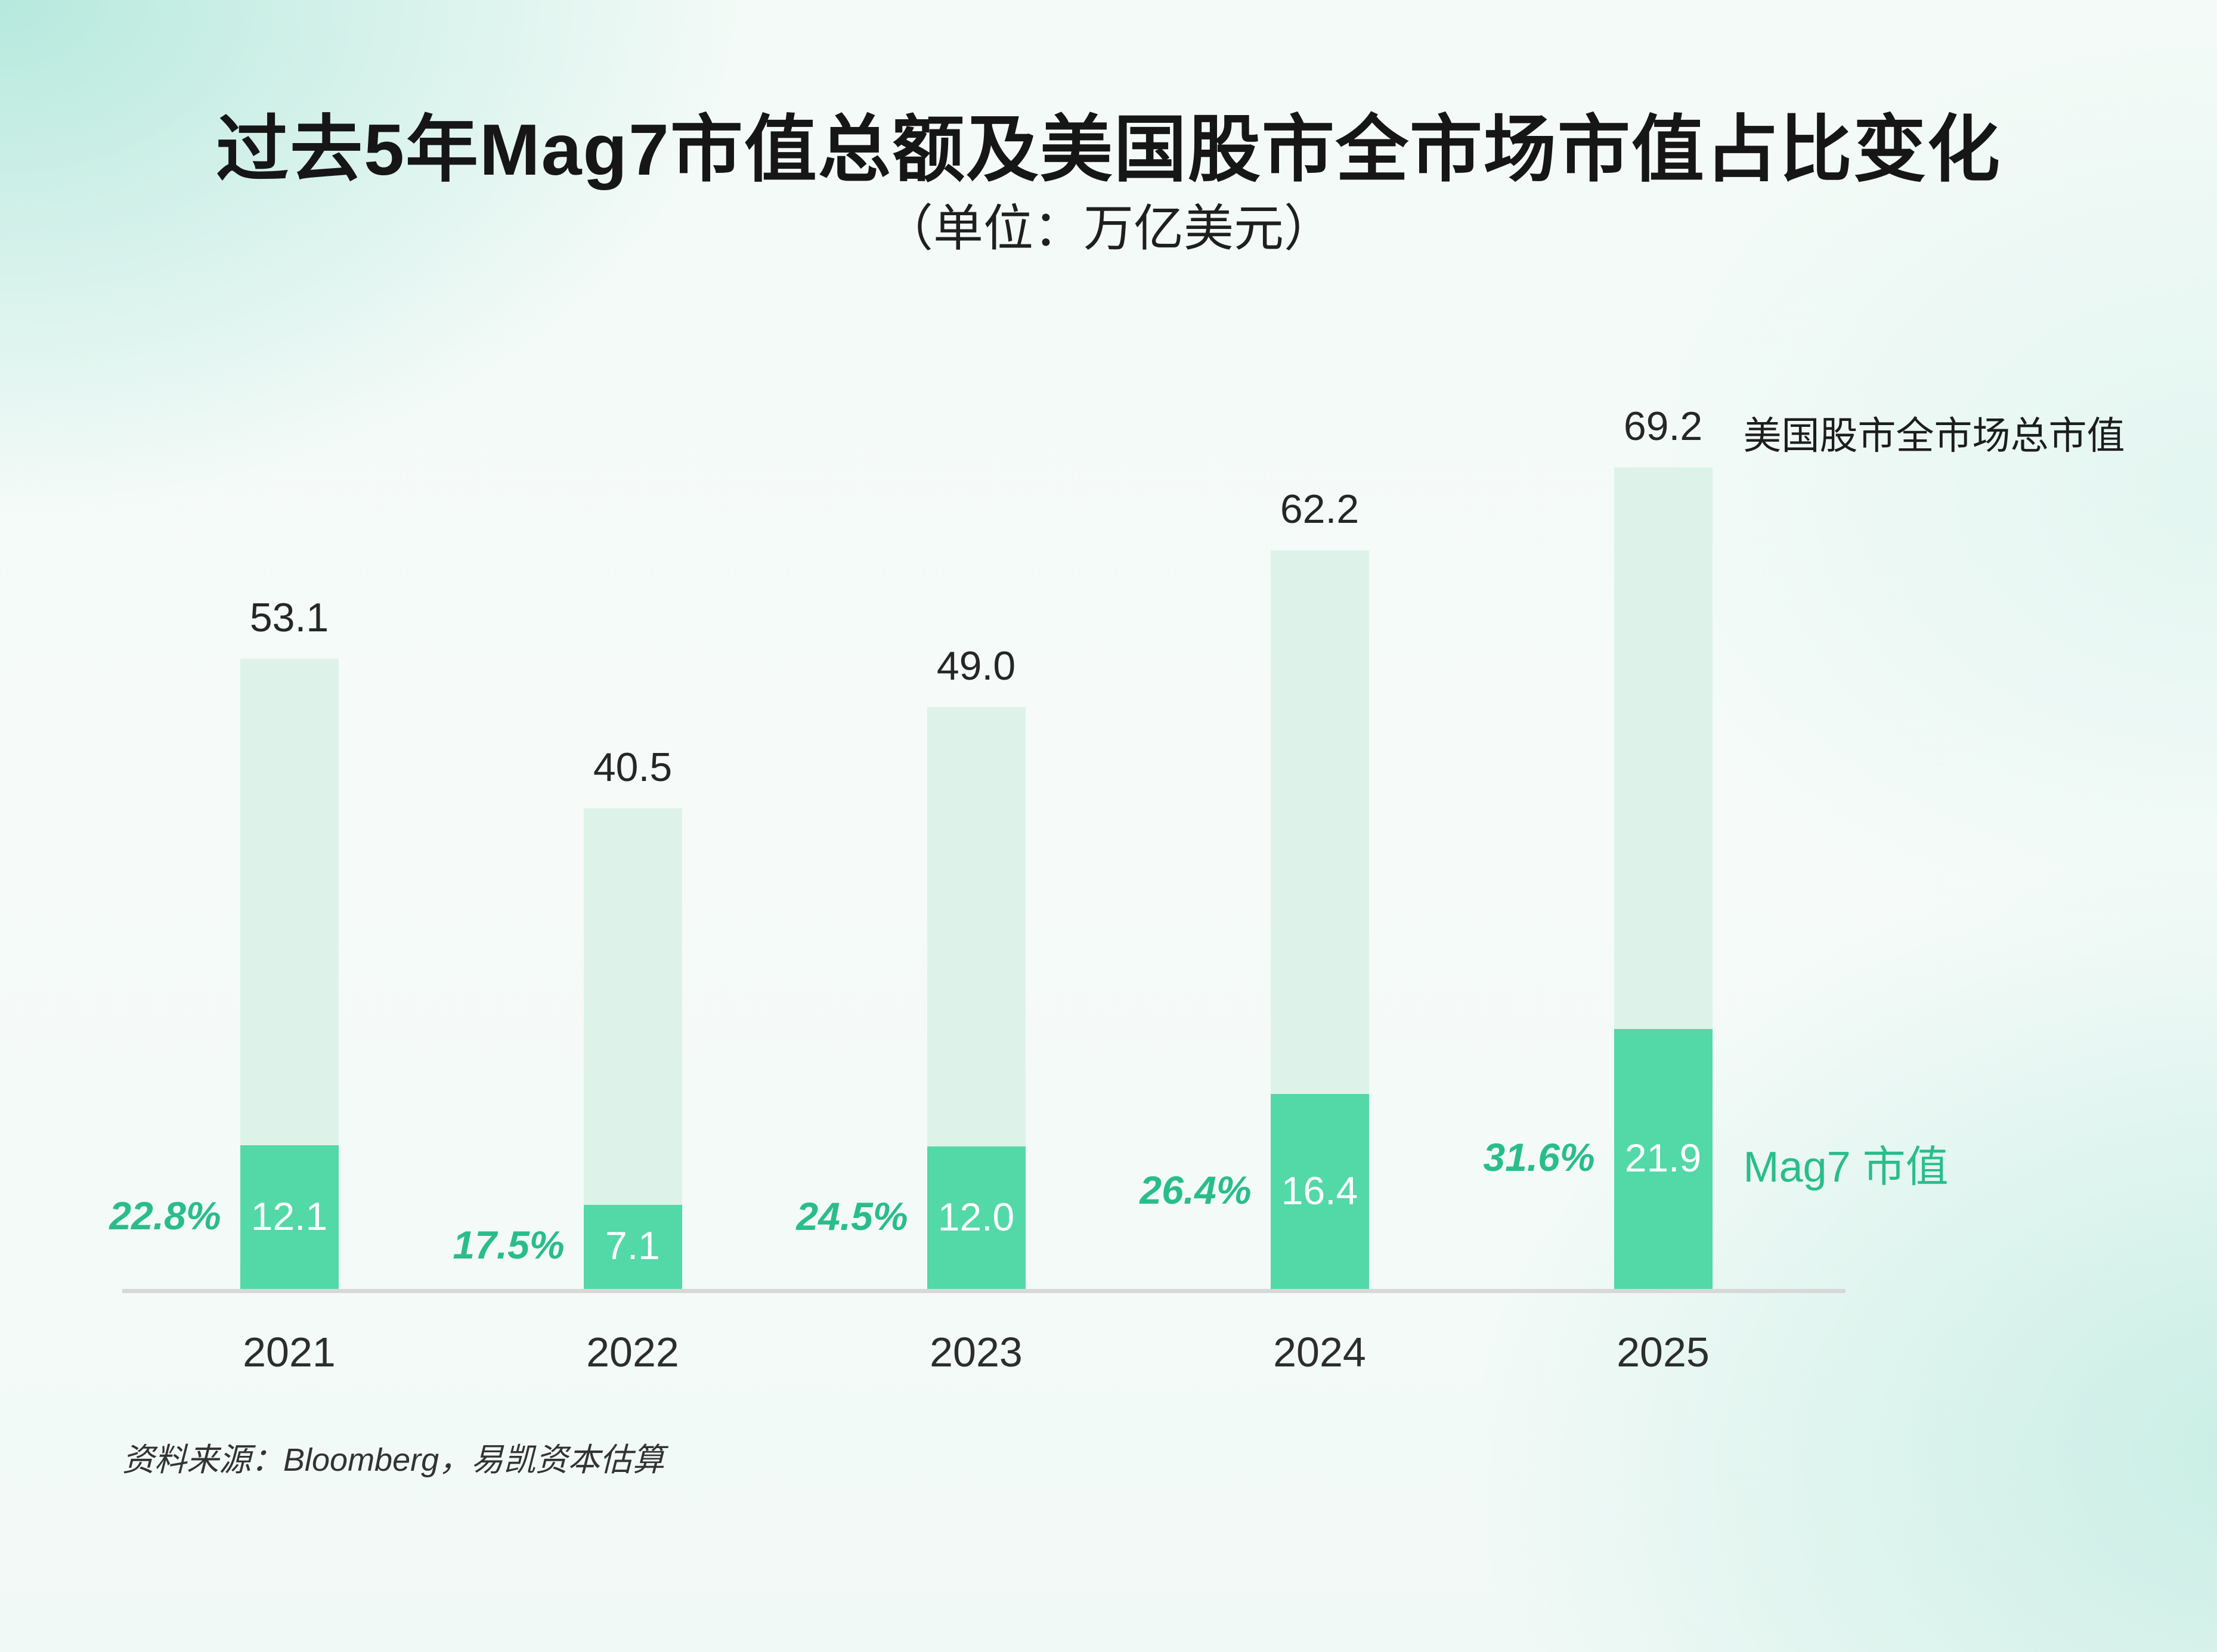 The image size is (2217, 1652). I want to click on x-axis-line, so click(984, 1291).